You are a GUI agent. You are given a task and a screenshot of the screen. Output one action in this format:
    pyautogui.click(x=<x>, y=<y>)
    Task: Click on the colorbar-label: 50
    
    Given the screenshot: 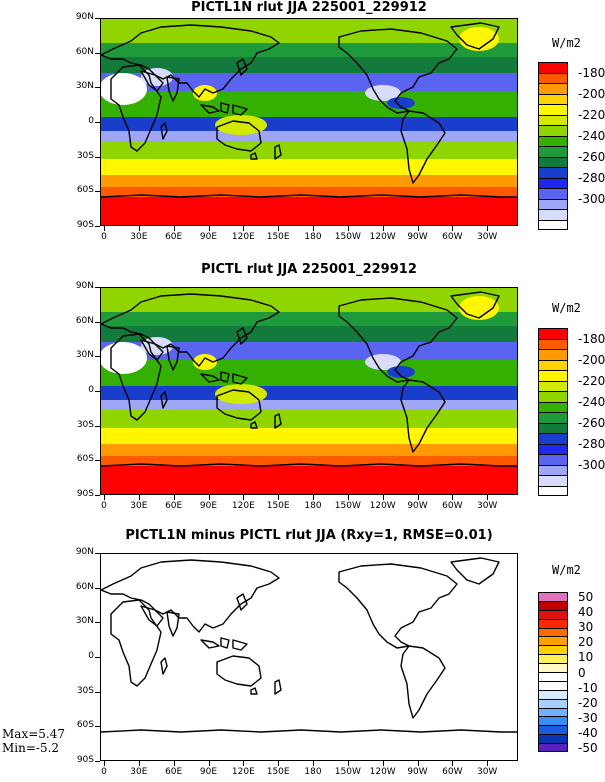 What is the action you would take?
    pyautogui.click(x=586, y=597)
    